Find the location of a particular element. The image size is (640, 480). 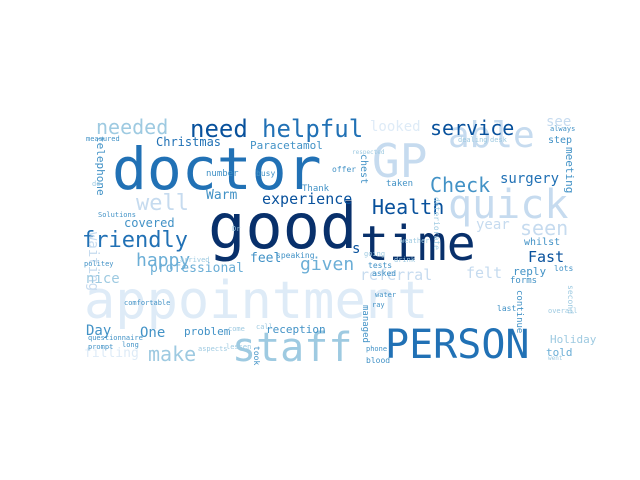

word-cloud-word: always is located at coordinates (563, 129).